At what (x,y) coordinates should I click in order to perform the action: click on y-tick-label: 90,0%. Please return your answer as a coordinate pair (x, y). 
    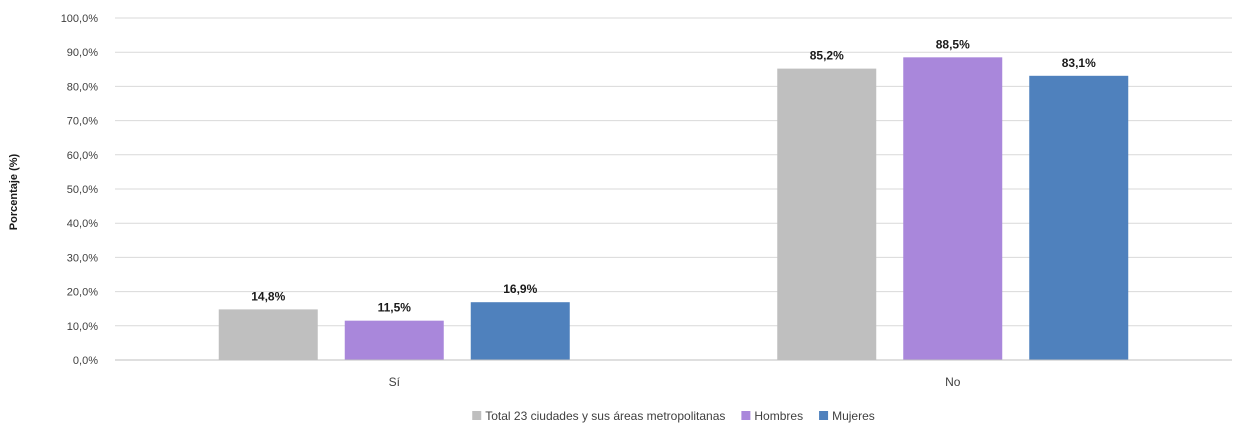
    Looking at the image, I should click on (82, 53).